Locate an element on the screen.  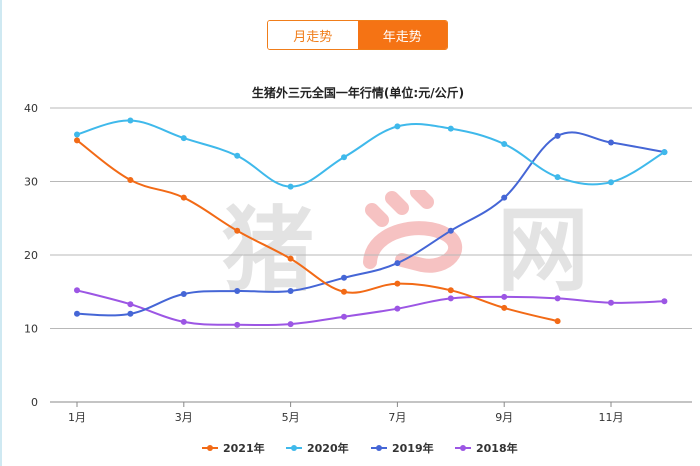
legend-item: 2019年 is located at coordinates (402, 448).